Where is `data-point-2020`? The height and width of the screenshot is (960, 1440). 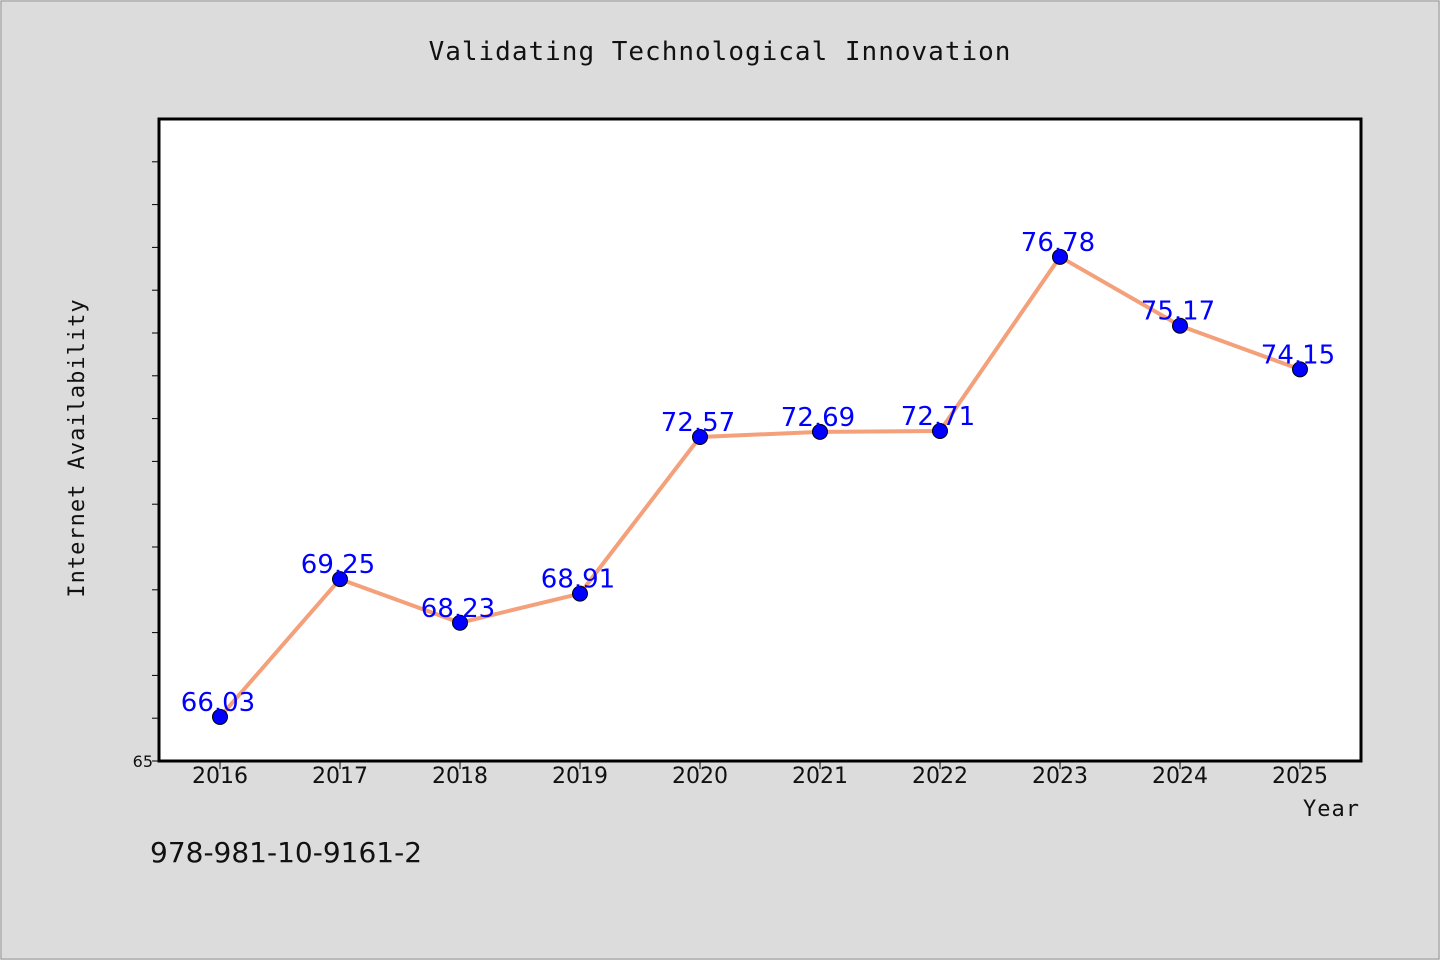 data-point-2020 is located at coordinates (700, 437).